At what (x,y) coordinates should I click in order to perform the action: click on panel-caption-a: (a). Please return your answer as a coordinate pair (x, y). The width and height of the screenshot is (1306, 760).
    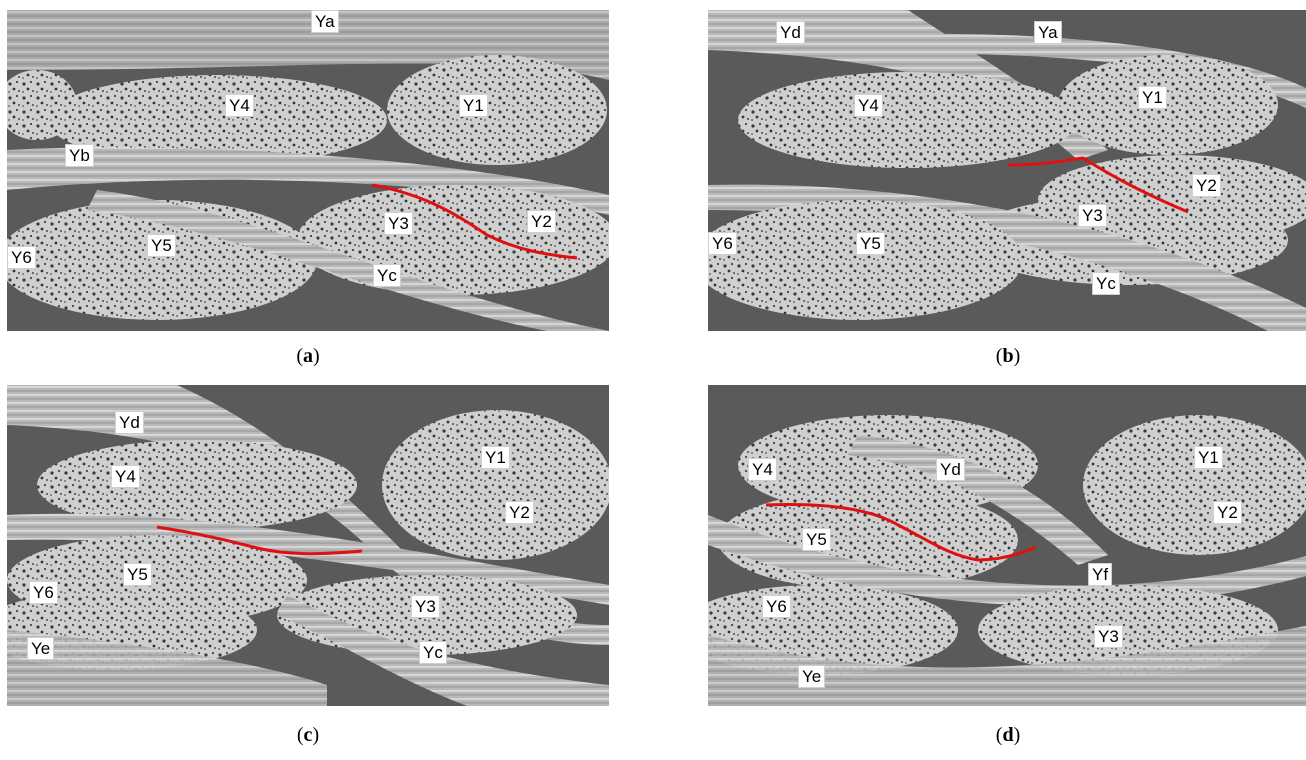
    Looking at the image, I should click on (308, 356).